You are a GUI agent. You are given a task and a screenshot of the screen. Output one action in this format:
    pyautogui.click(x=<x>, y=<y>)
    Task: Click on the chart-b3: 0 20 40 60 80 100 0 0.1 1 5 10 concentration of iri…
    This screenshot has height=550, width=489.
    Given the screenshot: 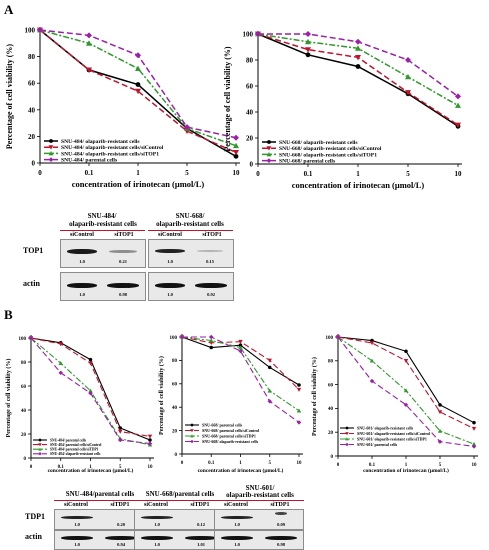 What is the action you would take?
    pyautogui.click(x=394, y=404)
    